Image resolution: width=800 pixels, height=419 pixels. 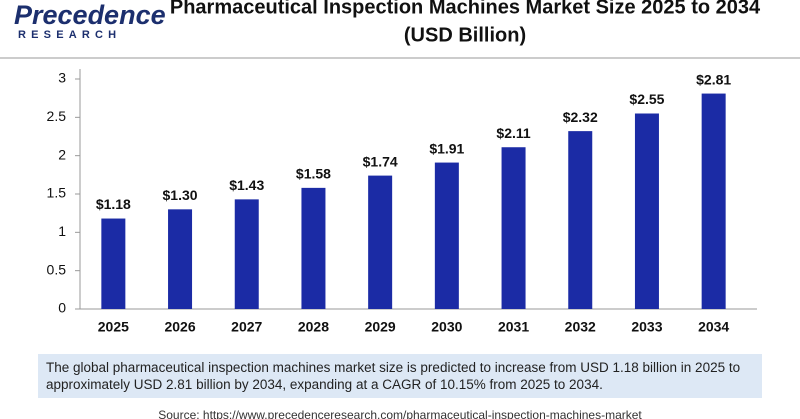 What do you see at coordinates (113, 204) in the screenshot?
I see `value-label: $1.18` at bounding box center [113, 204].